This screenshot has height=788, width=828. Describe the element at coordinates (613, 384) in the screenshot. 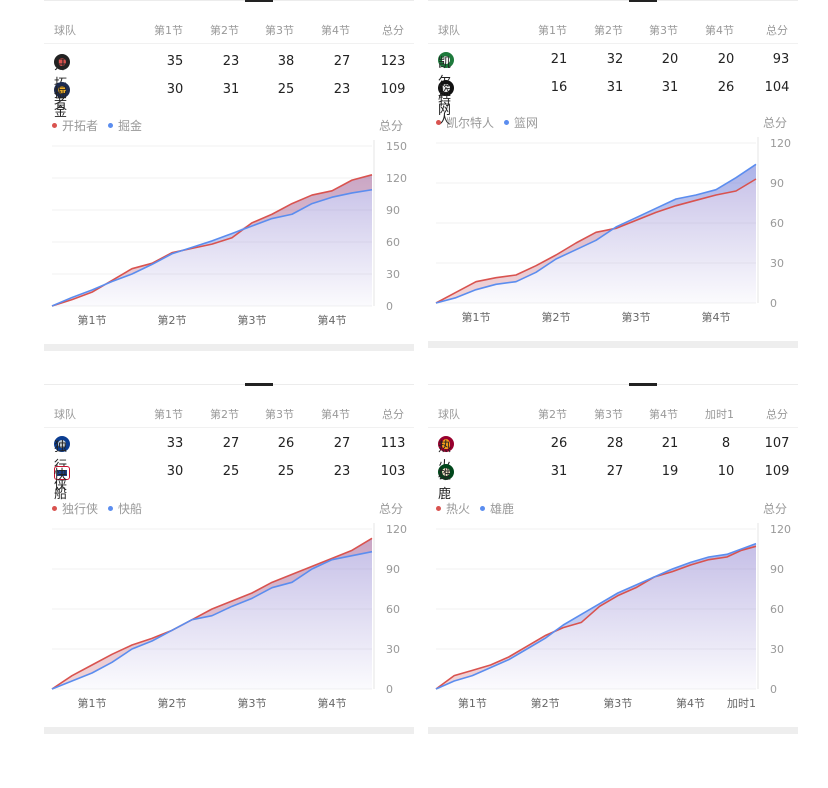

I see `tab-underline` at that location.